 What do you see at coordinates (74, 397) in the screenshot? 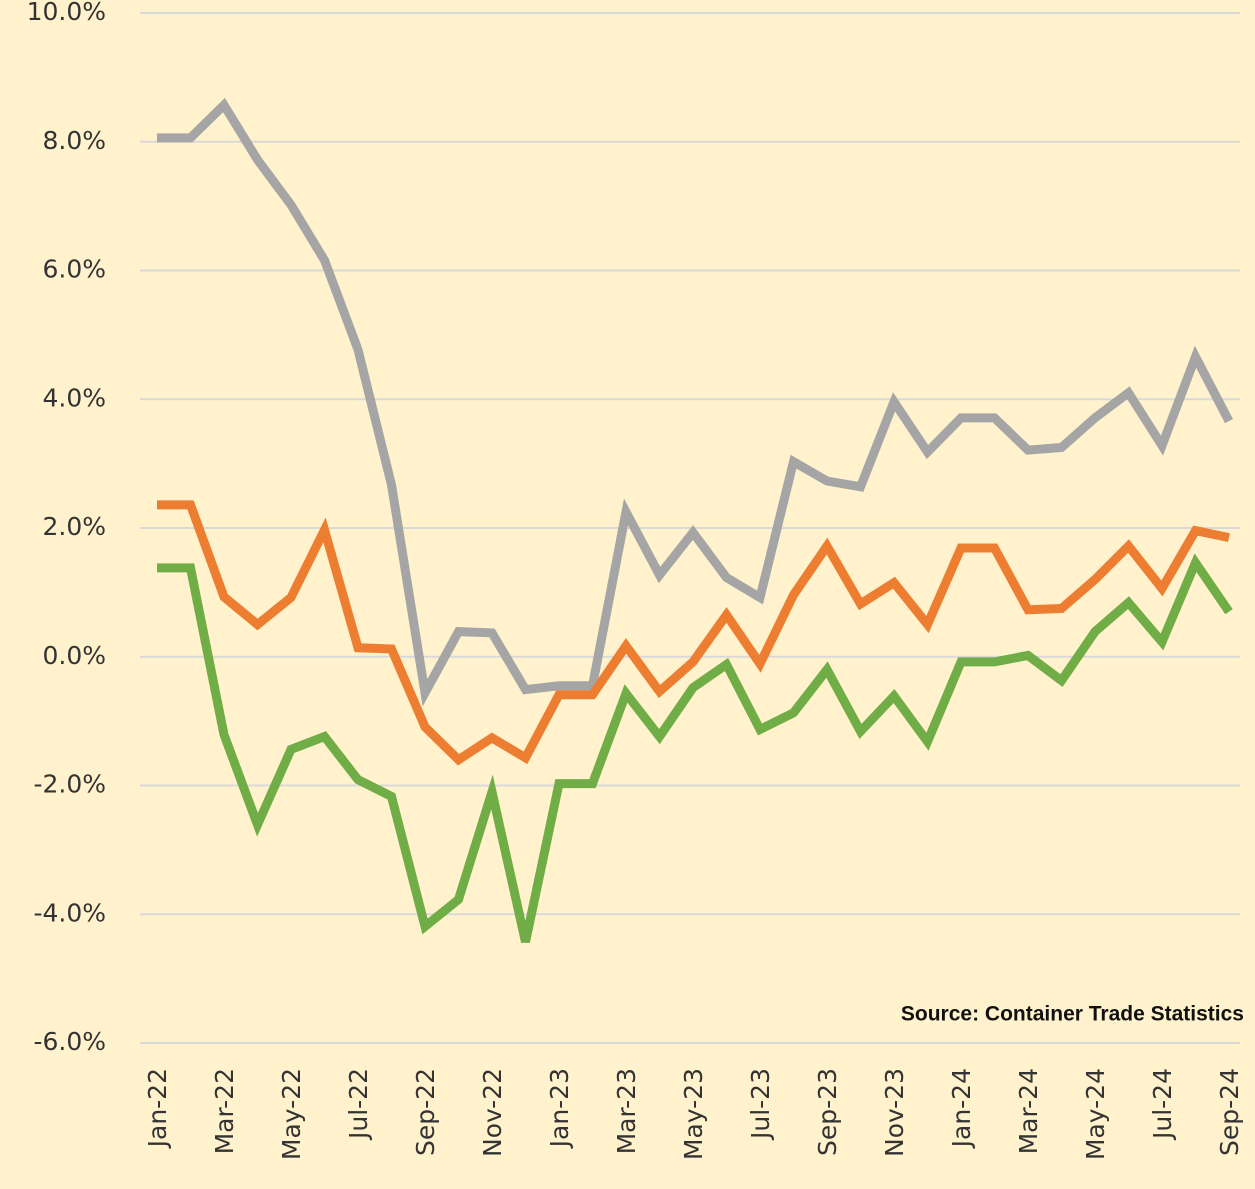
I see `y-tick-label: 4.0%` at bounding box center [74, 397].